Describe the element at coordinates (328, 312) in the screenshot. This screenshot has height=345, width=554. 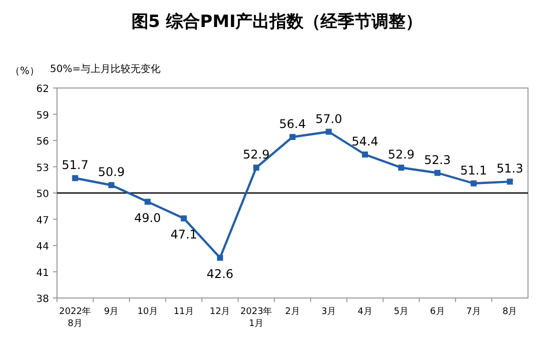
I see `x-tick-label: 3月` at that location.